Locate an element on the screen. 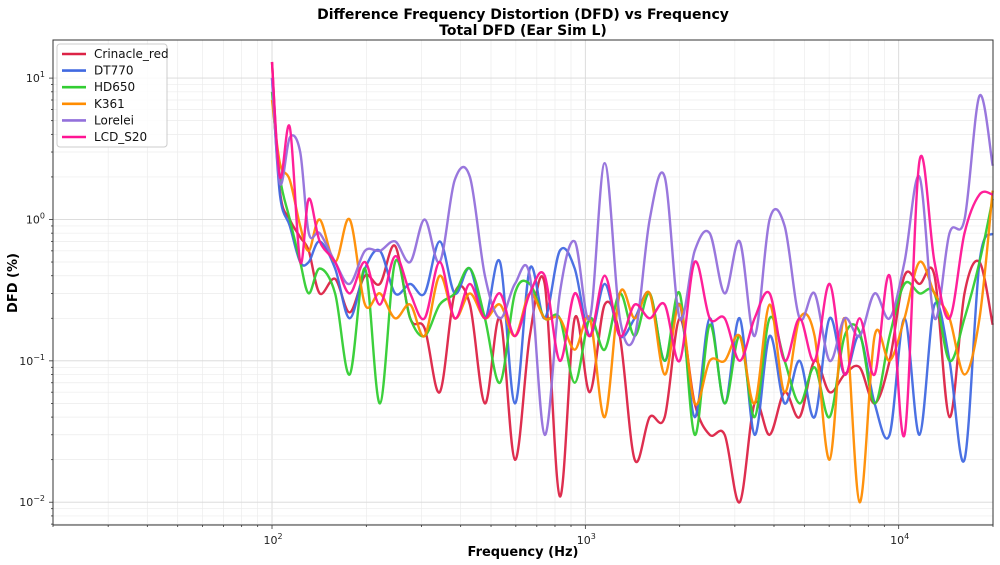 This screenshot has width=1000, height=565. y-tick-label: 10⁻² is located at coordinates (32, 501).